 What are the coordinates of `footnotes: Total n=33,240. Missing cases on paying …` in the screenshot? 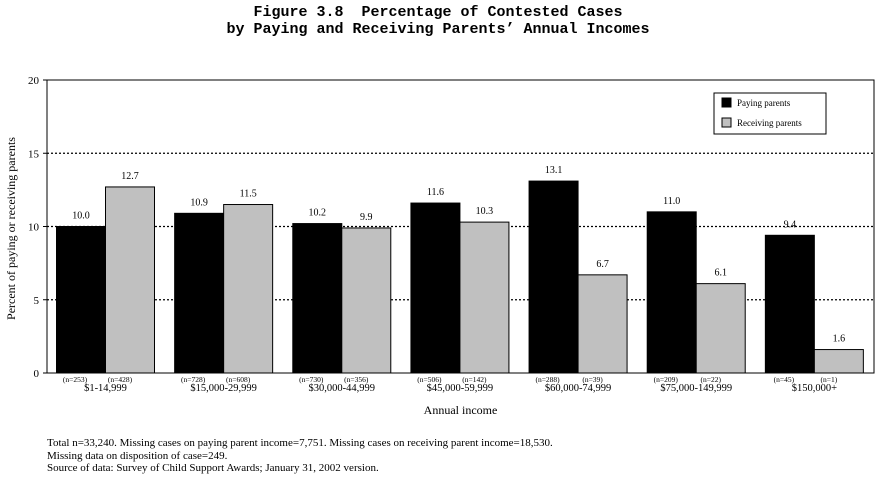 It's located at (300, 456).